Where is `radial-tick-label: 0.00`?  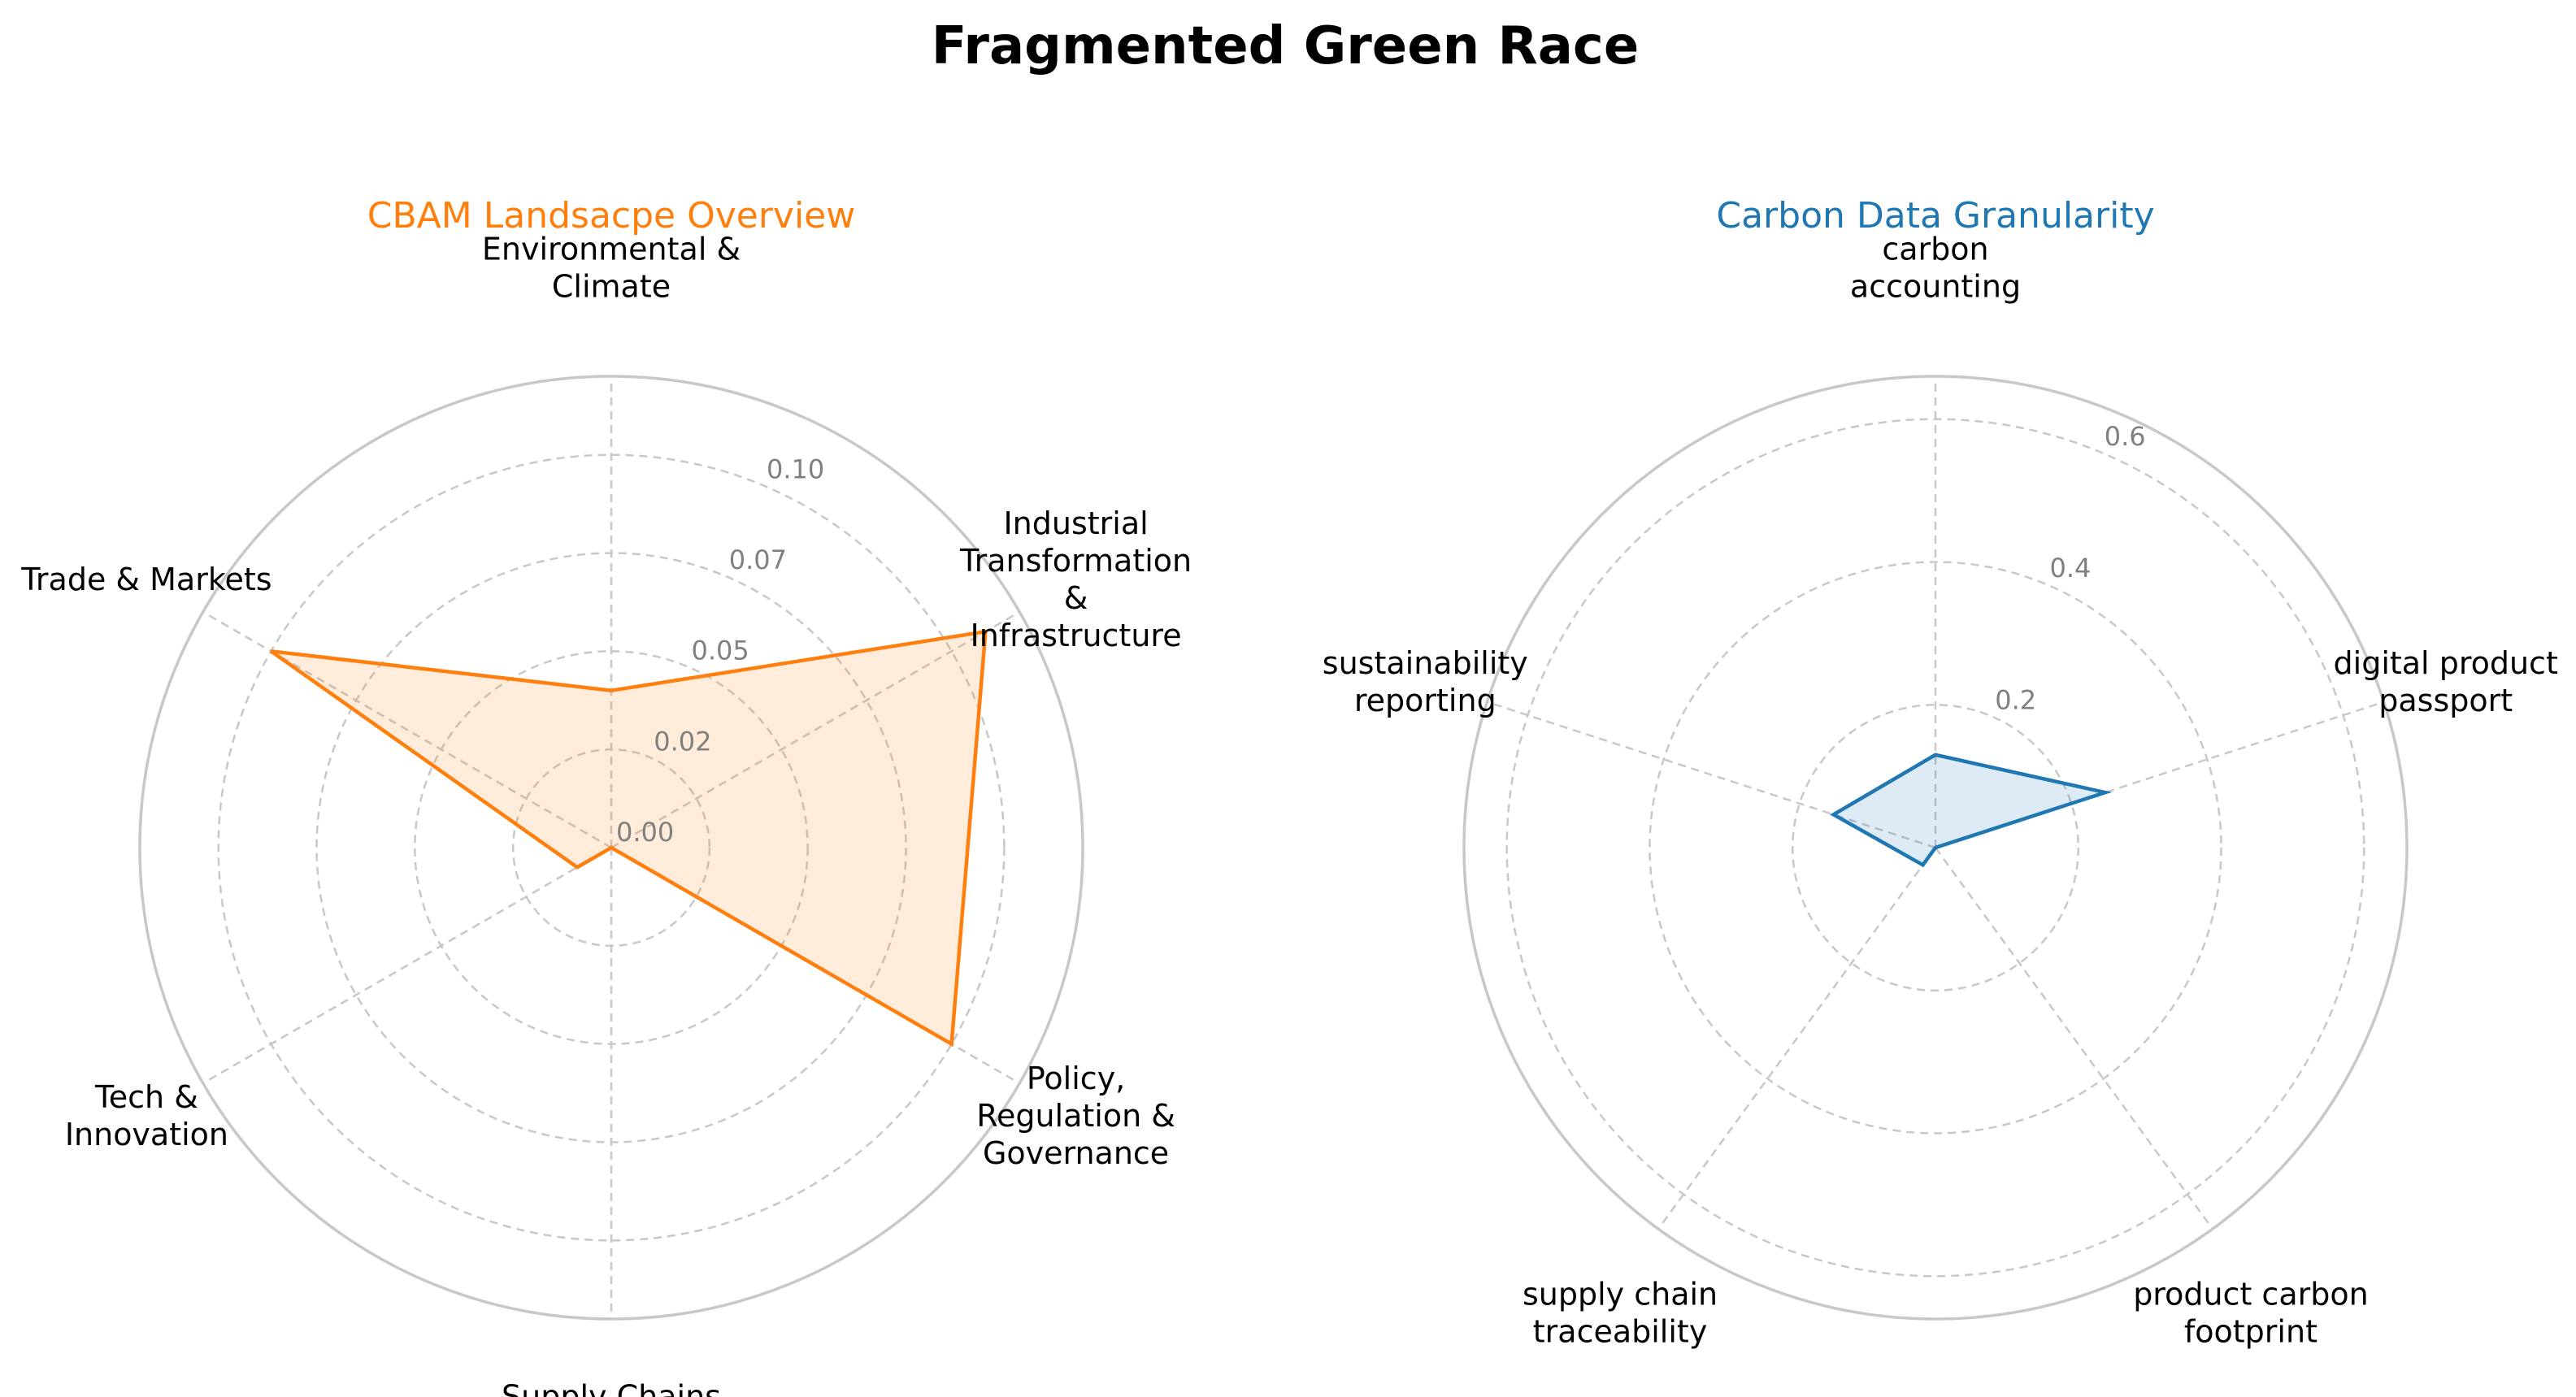
radial-tick-label: 0.00 is located at coordinates (645, 832).